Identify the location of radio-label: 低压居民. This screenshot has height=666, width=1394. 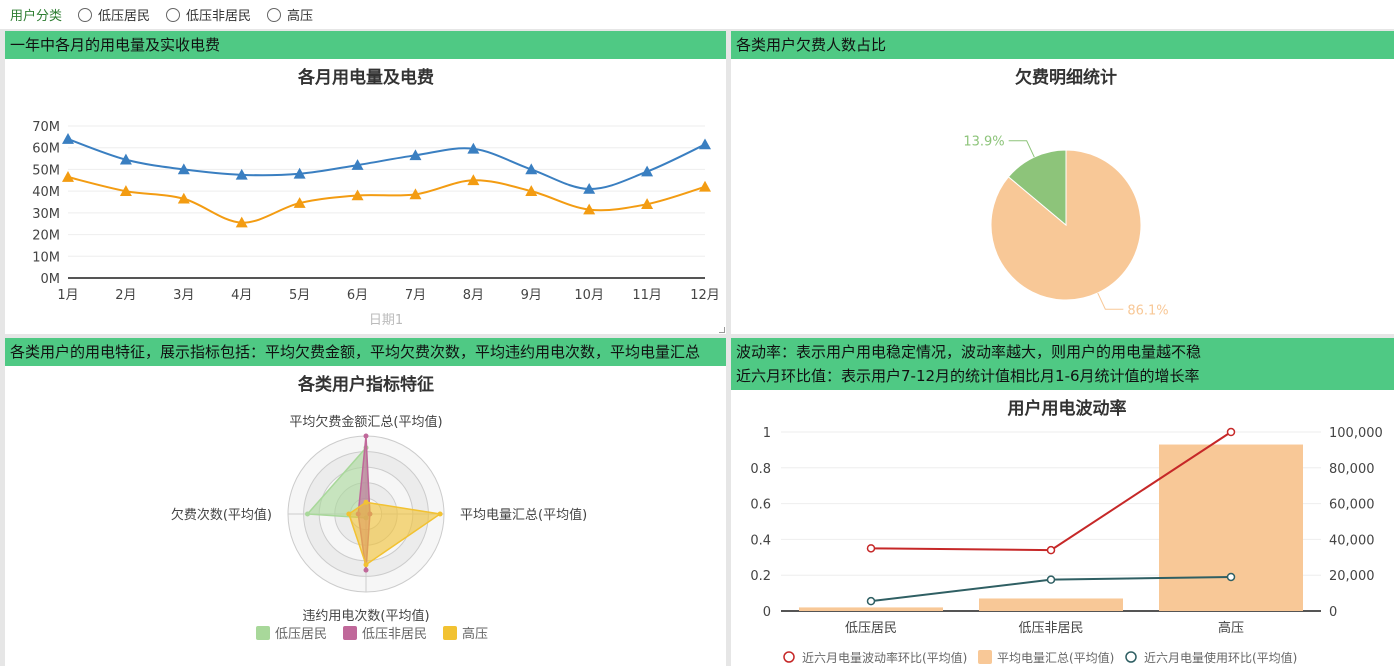
(124, 16).